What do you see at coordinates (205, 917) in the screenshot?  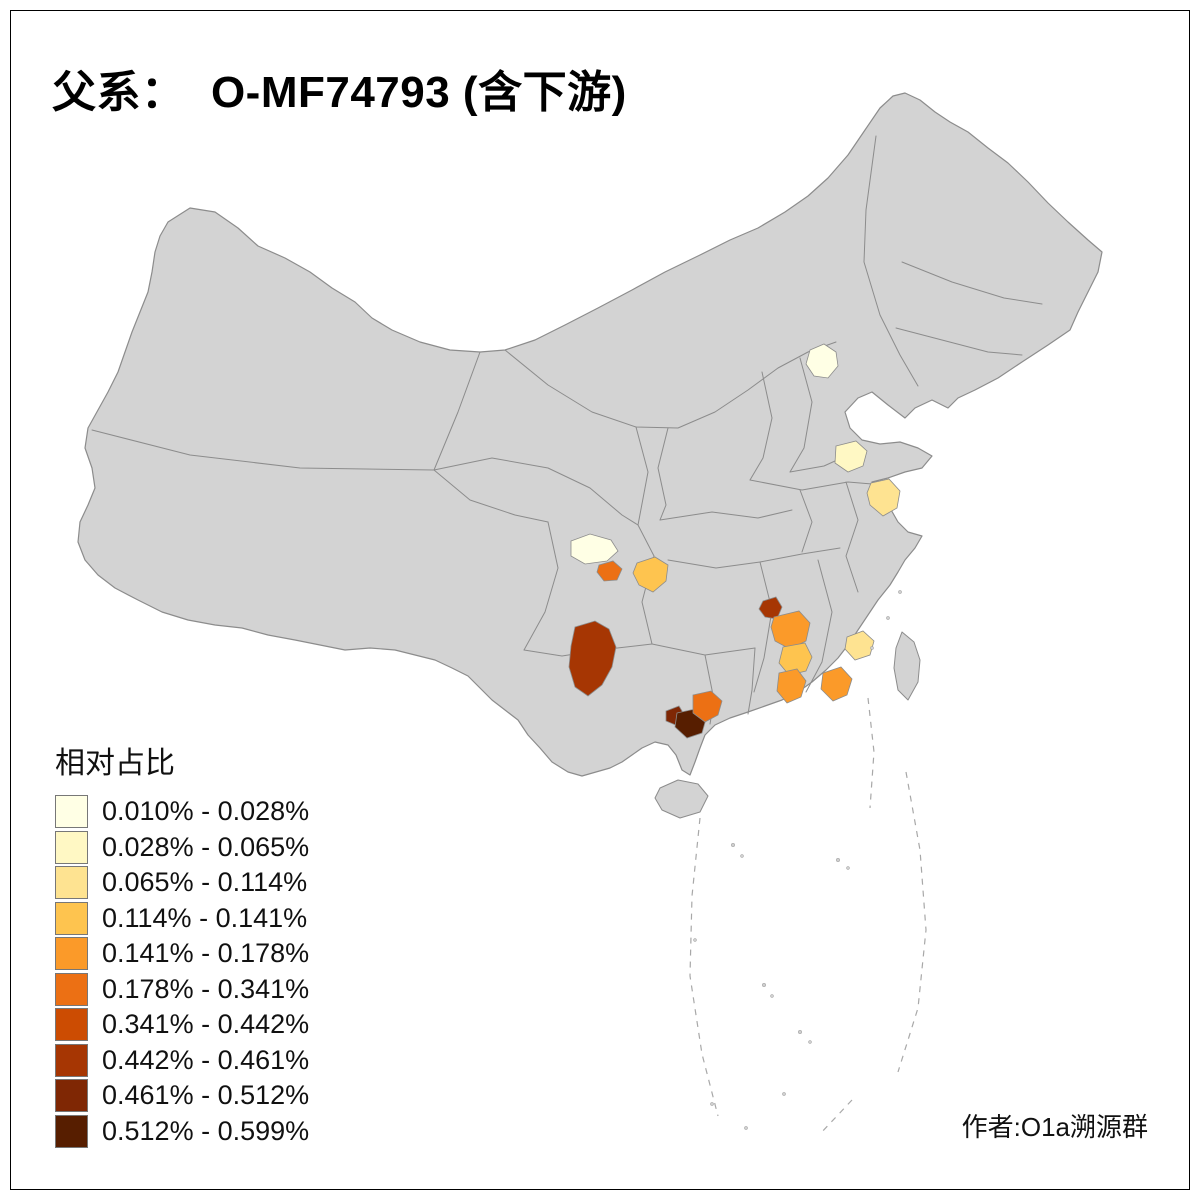 I see `legend-label: 0.114% - 0.141%` at bounding box center [205, 917].